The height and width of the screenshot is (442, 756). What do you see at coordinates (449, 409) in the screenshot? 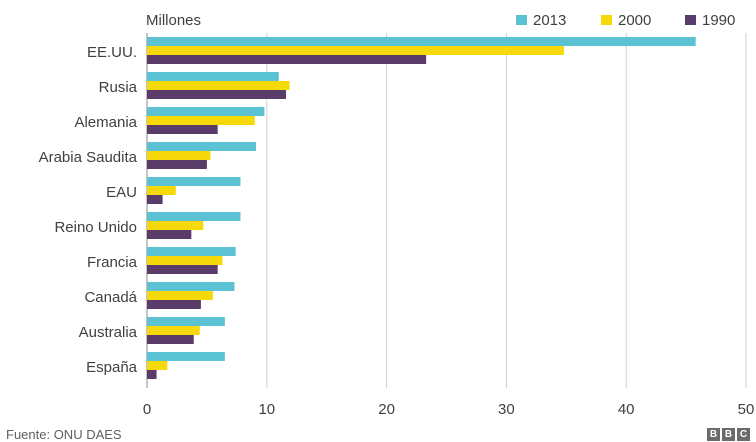
I see `x-tick-labels: 0 10 20 30 40 50` at bounding box center [449, 409].